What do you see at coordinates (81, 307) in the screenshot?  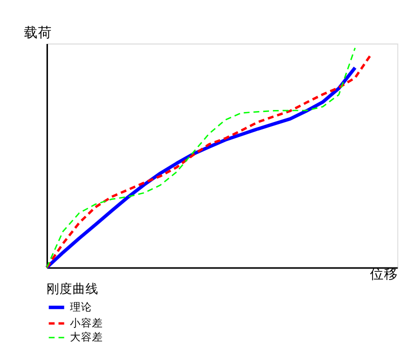 I see `legend-label: 理论` at bounding box center [81, 307].